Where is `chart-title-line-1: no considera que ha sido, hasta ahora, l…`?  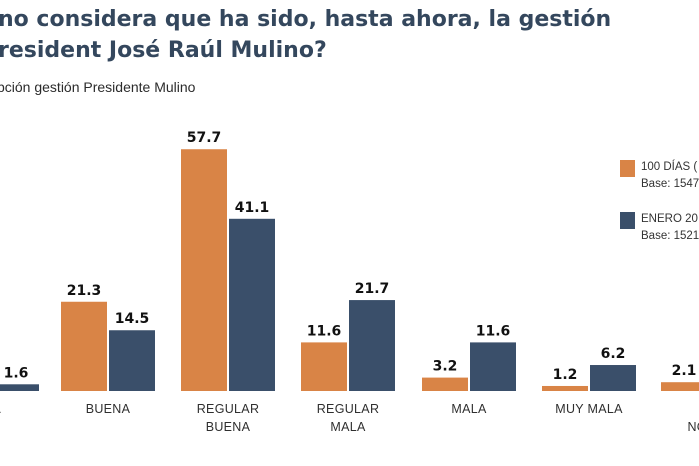
chart-title-line-1: no considera que ha sido, hasta ahora, l… is located at coordinates (306, 19).